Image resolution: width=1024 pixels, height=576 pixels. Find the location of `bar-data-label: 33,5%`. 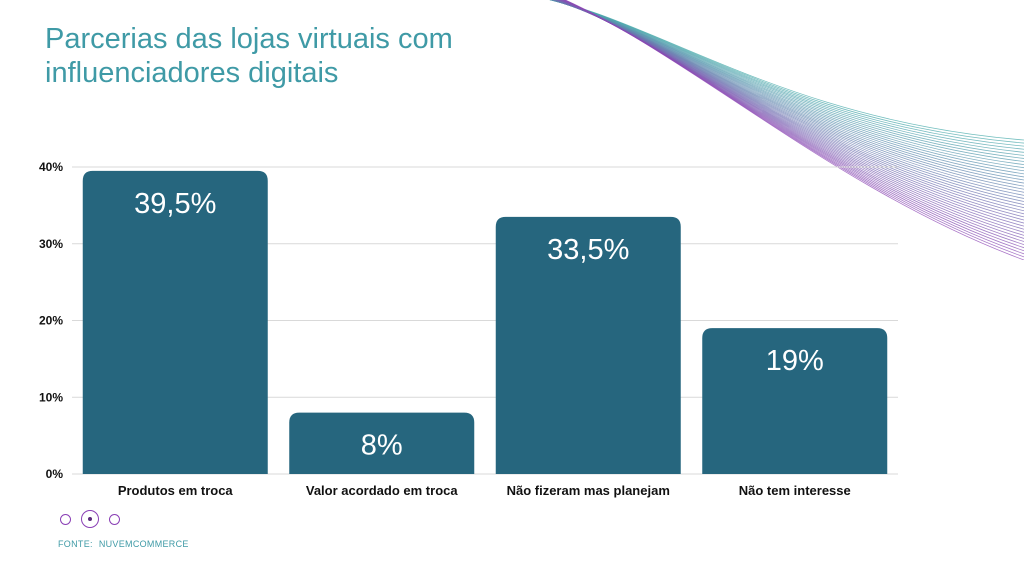

bar-data-label: 33,5% is located at coordinates (588, 250).